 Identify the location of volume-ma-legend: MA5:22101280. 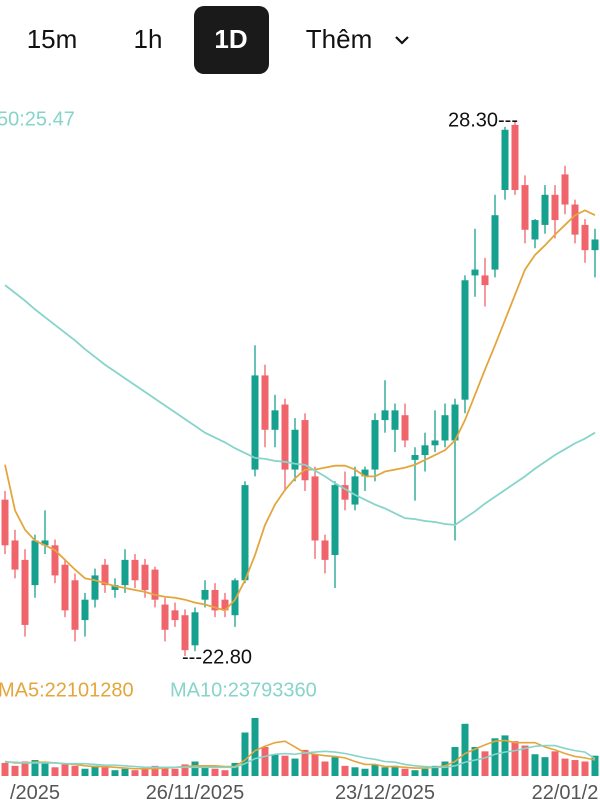
(67, 690).